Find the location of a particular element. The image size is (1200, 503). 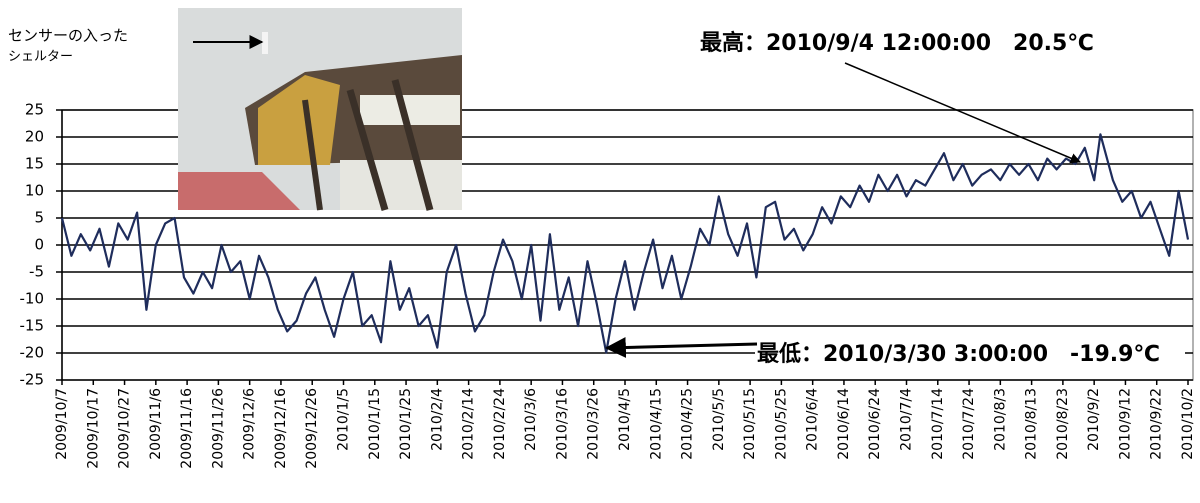

min-label-bg is located at coordinates (970, 355).